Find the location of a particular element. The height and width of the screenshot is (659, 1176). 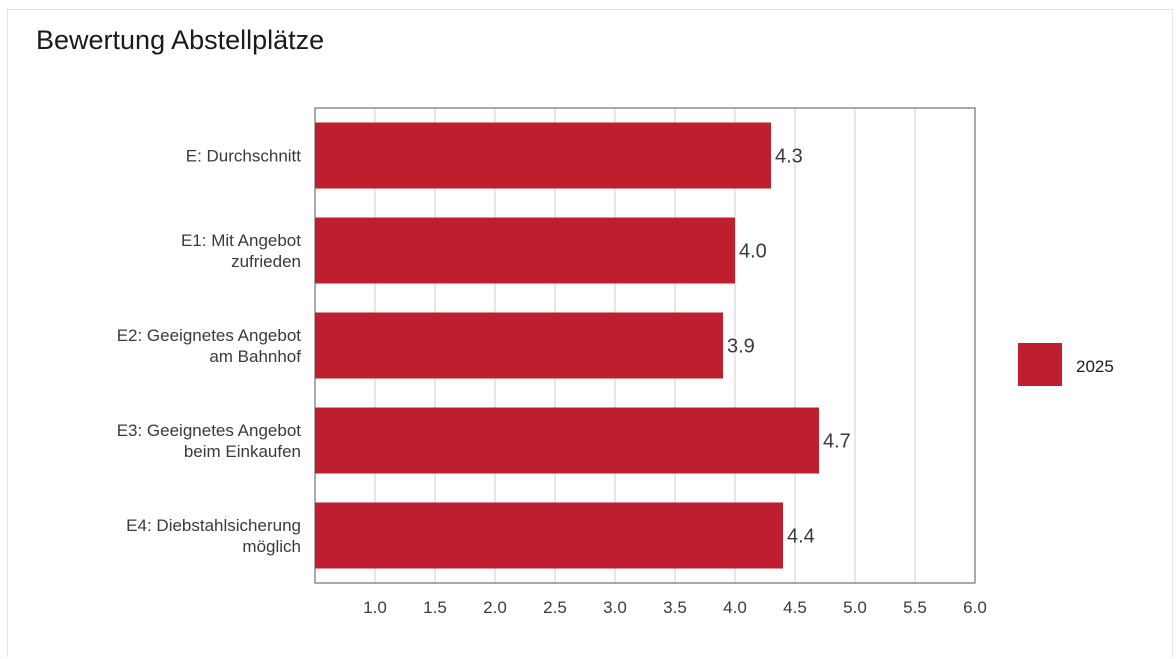

value-label: 4.7 is located at coordinates (837, 442).